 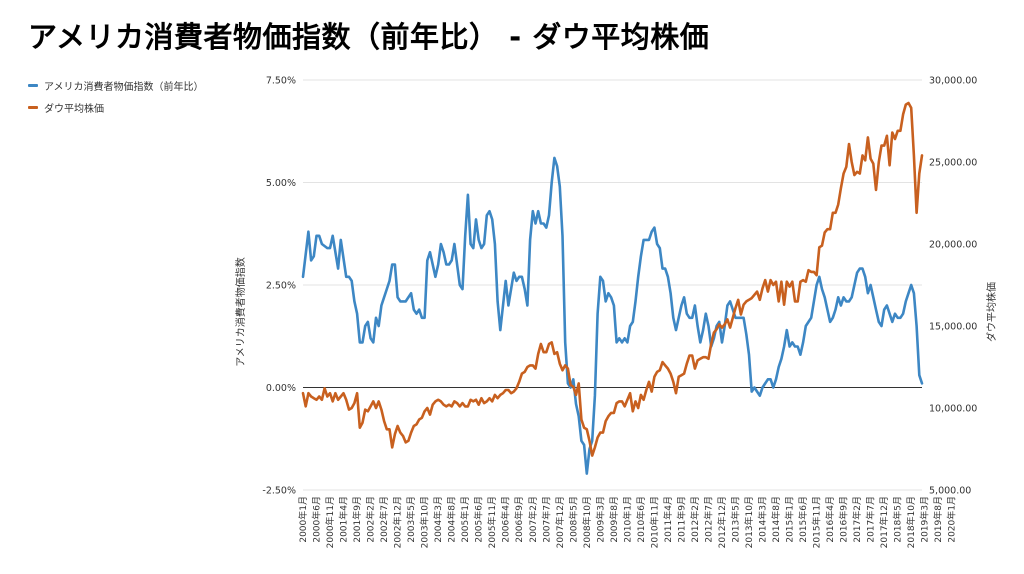 What do you see at coordinates (303, 519) in the screenshot?
I see `x-tick-label: 2000年1月` at bounding box center [303, 519].